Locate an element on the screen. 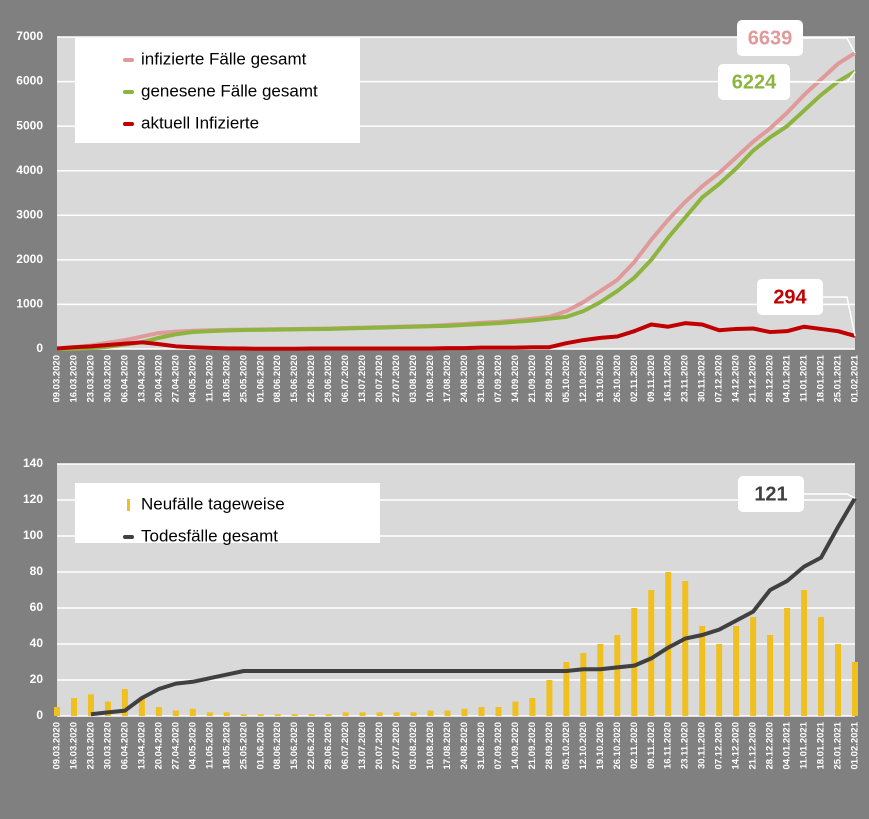 The image size is (869, 819). x-tick-label: 11.05.2020 is located at coordinates (209, 745).